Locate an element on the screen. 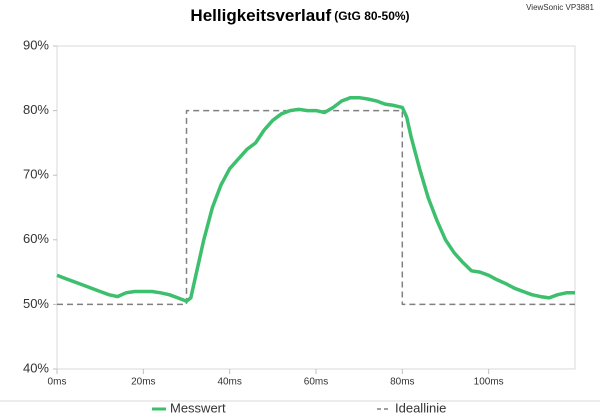  source-label: ViewSonic VP3881 is located at coordinates (560, 7).